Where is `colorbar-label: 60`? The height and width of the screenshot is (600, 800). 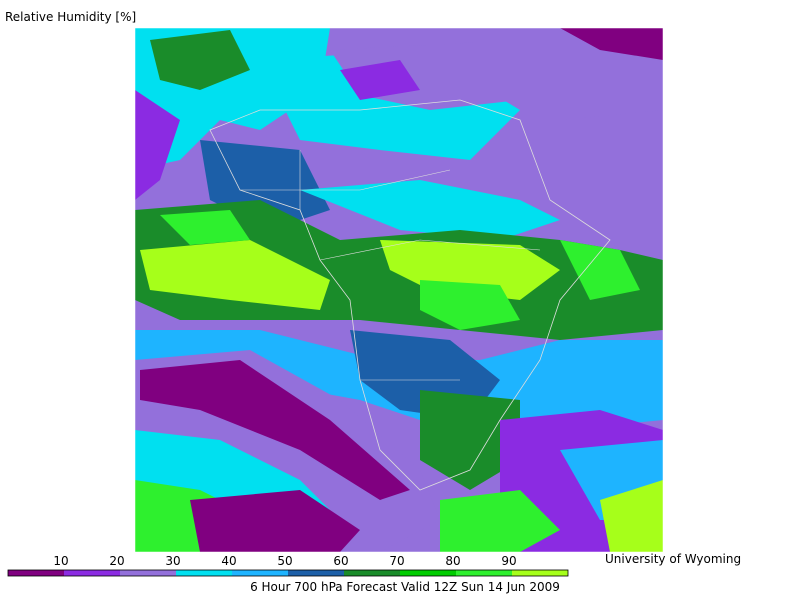 colorbar-label: 60 is located at coordinates (340, 561).